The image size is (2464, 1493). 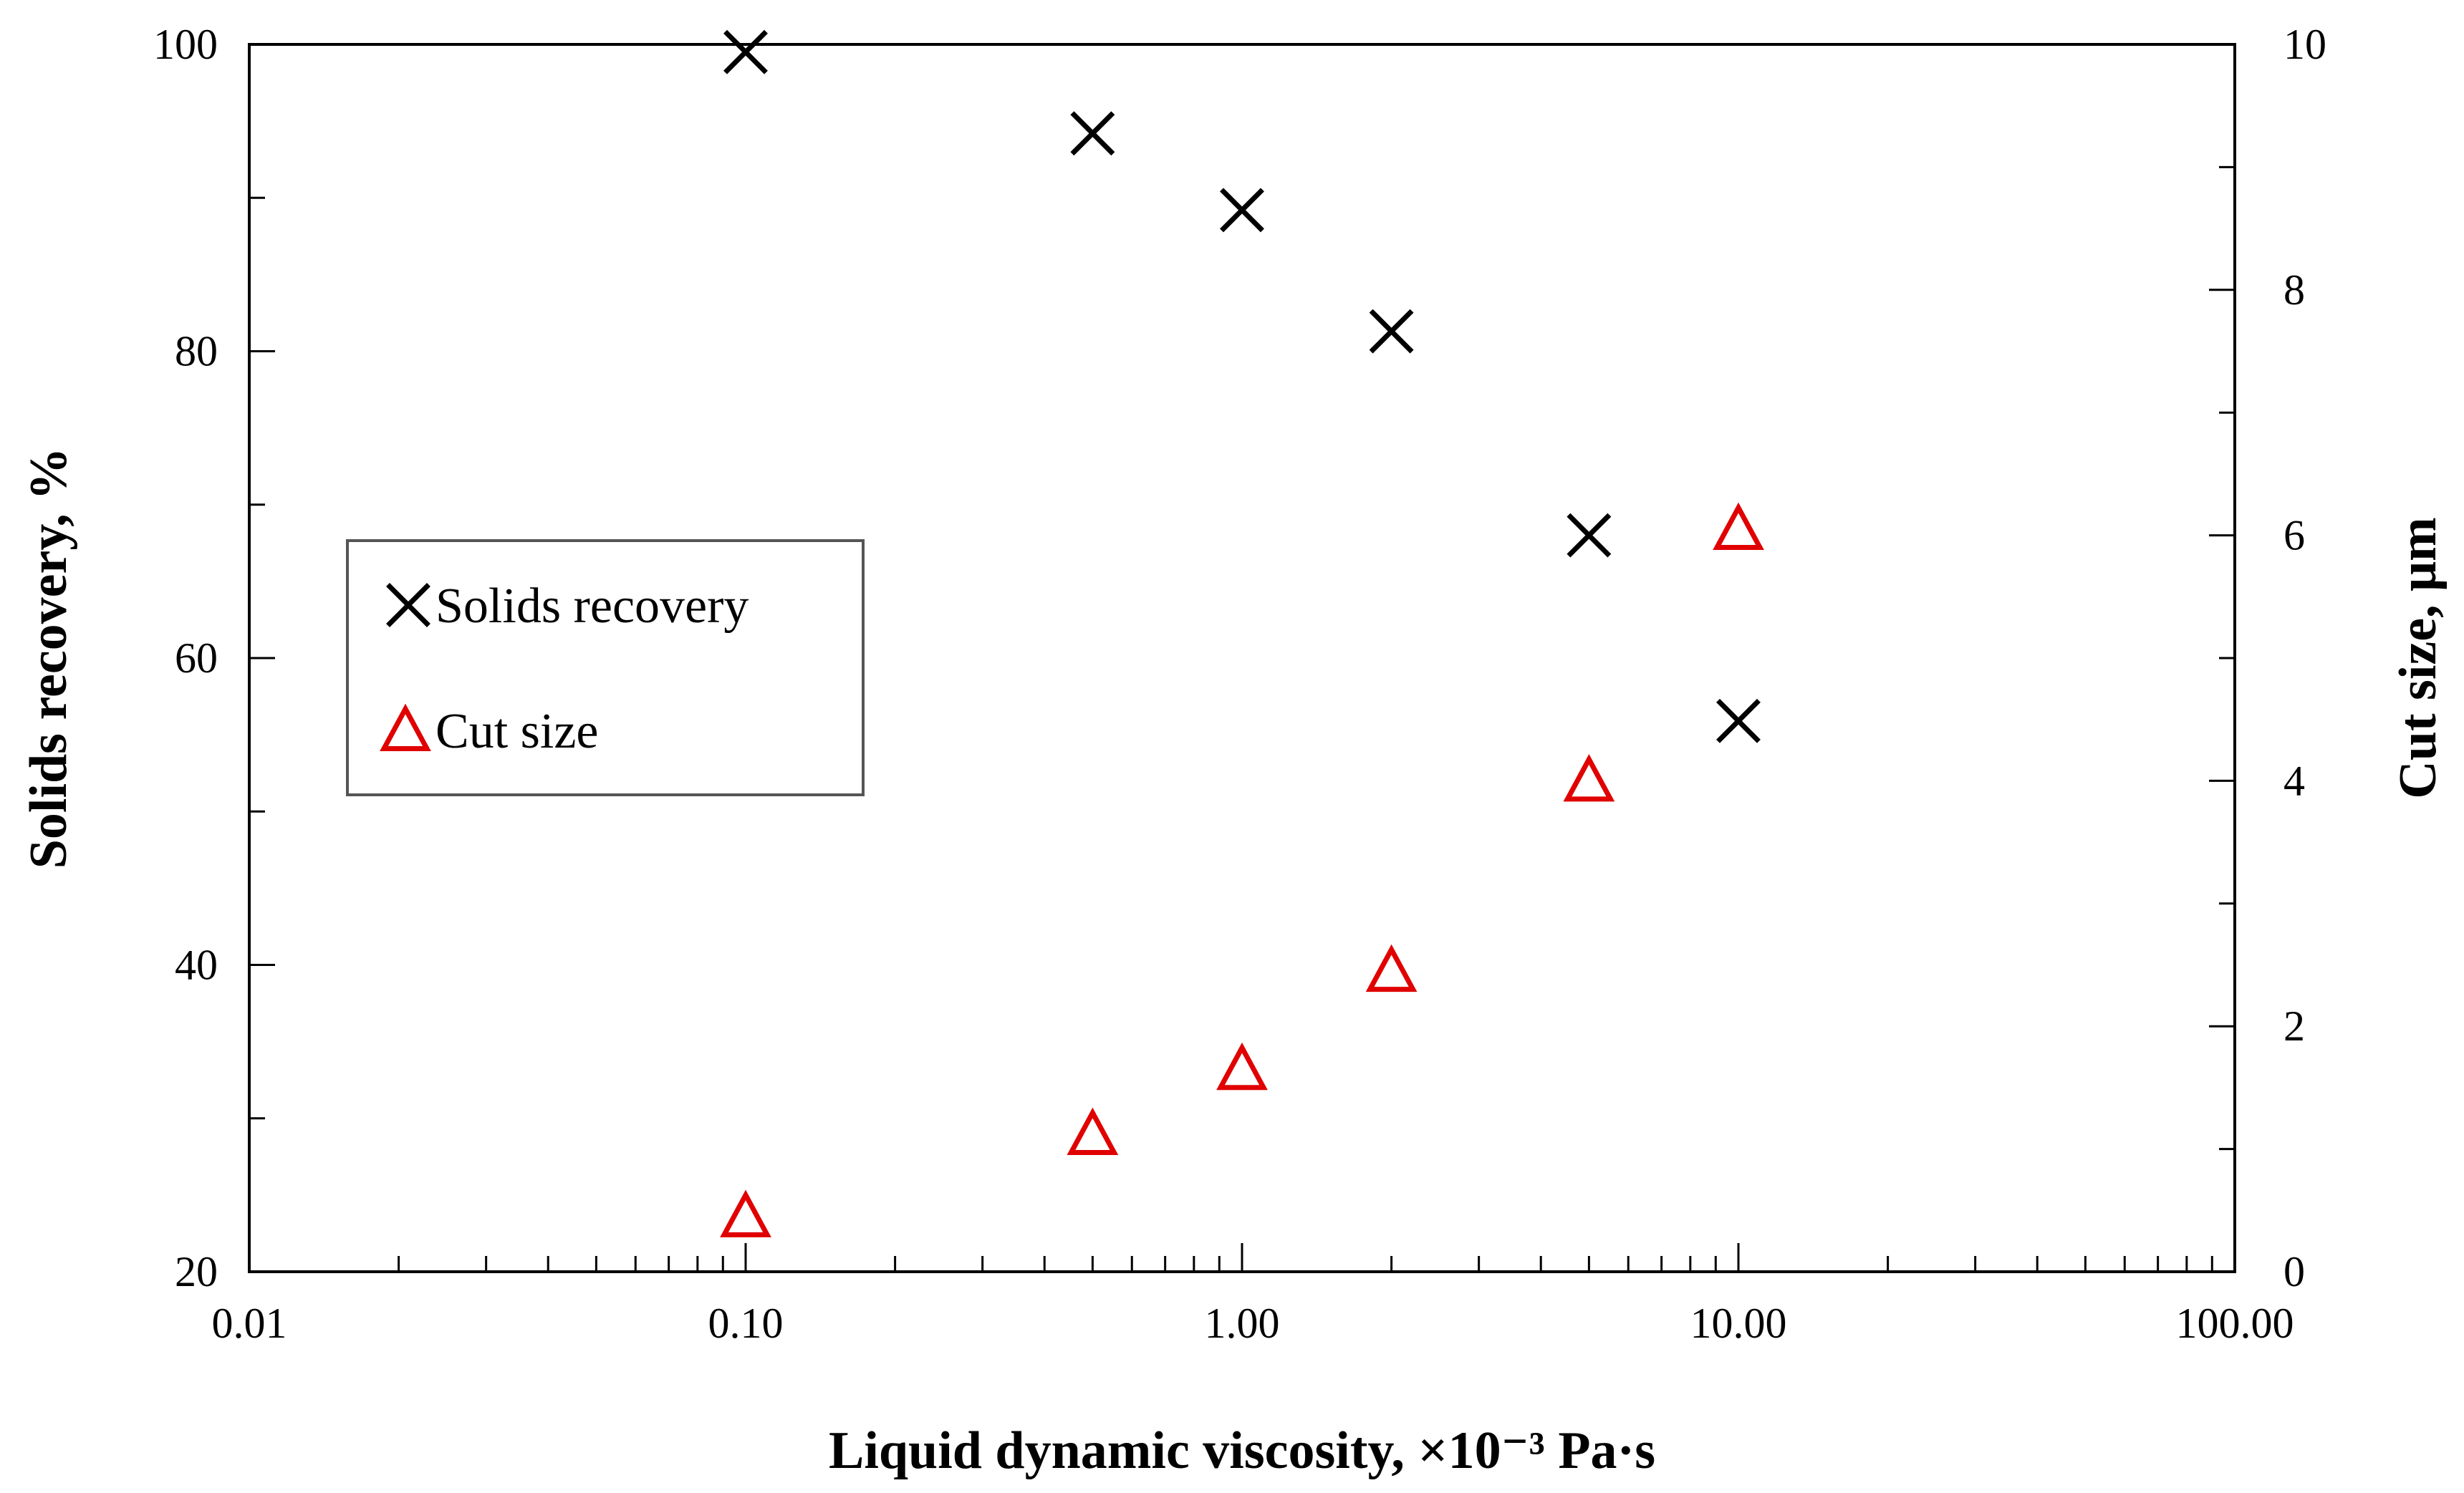 I want to click on legend-label: Cut size, so click(x=516, y=731).